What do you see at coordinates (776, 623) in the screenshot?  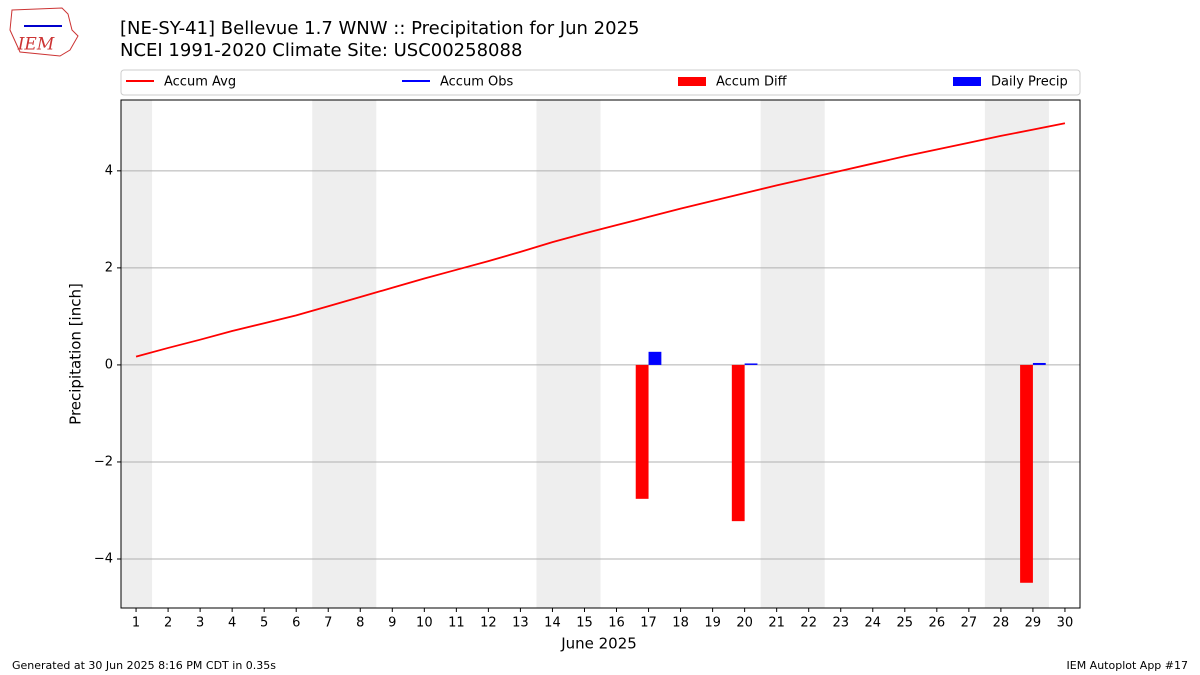 I see `x-tick-label: 21` at bounding box center [776, 623].